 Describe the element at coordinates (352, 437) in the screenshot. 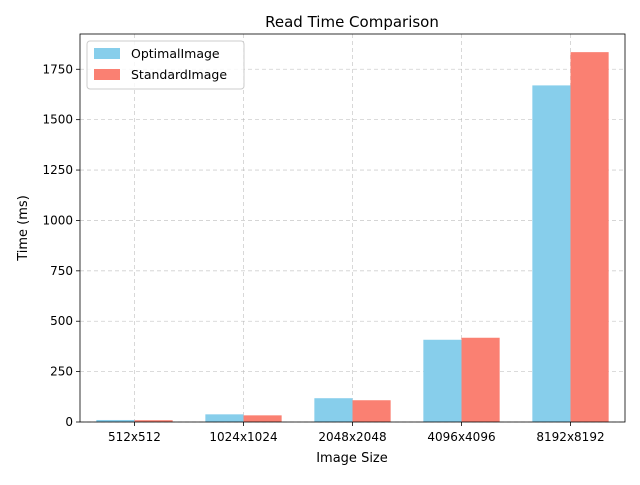

I see `x-tick-label: 2048x2048` at that location.